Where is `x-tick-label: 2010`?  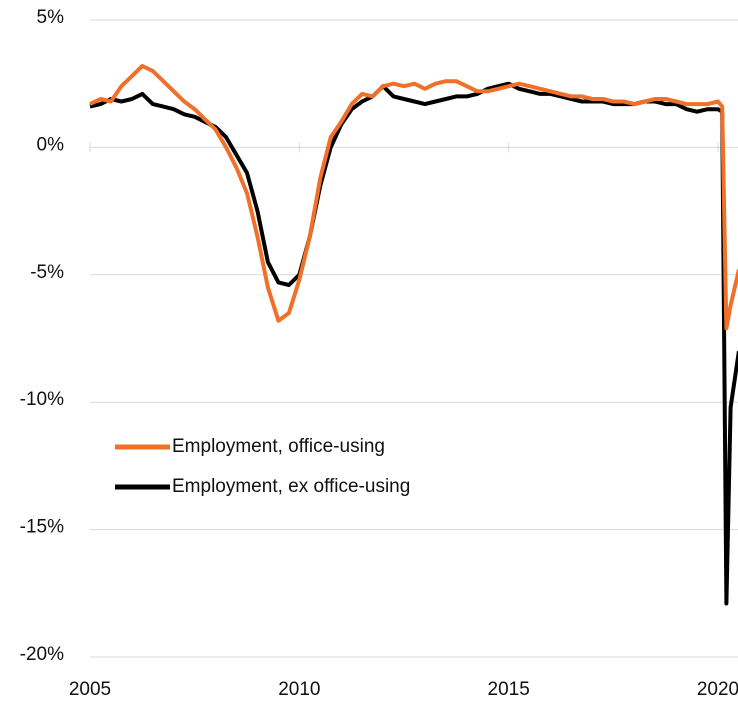
x-tick-label: 2010 is located at coordinates (299, 689).